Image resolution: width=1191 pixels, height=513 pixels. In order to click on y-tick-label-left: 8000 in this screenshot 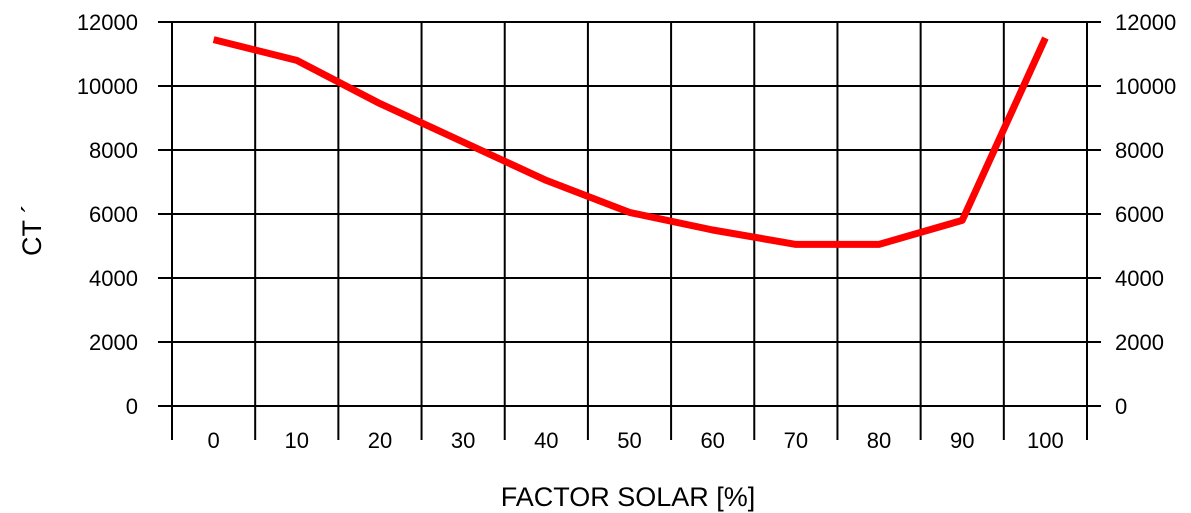, I will do `click(113, 150)`.